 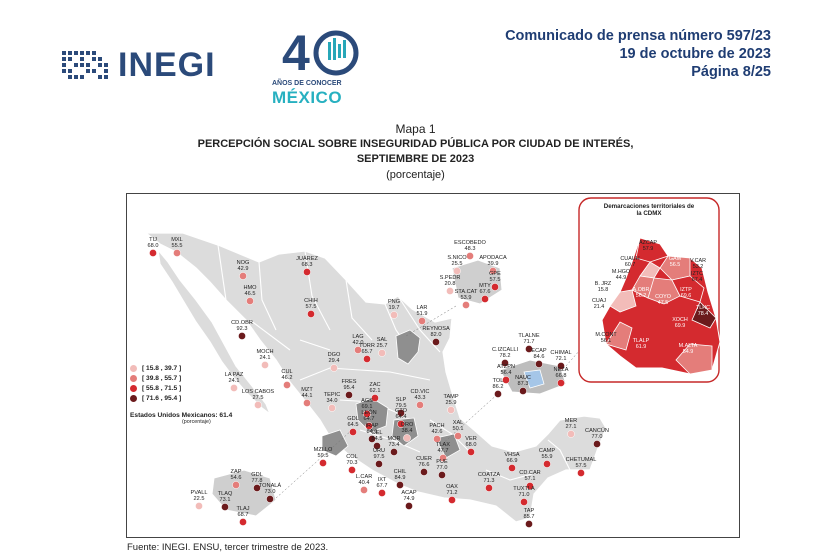 What do you see at coordinates (452, 490) in the screenshot?
I see `city-label: OAX 71.2` at bounding box center [452, 490].